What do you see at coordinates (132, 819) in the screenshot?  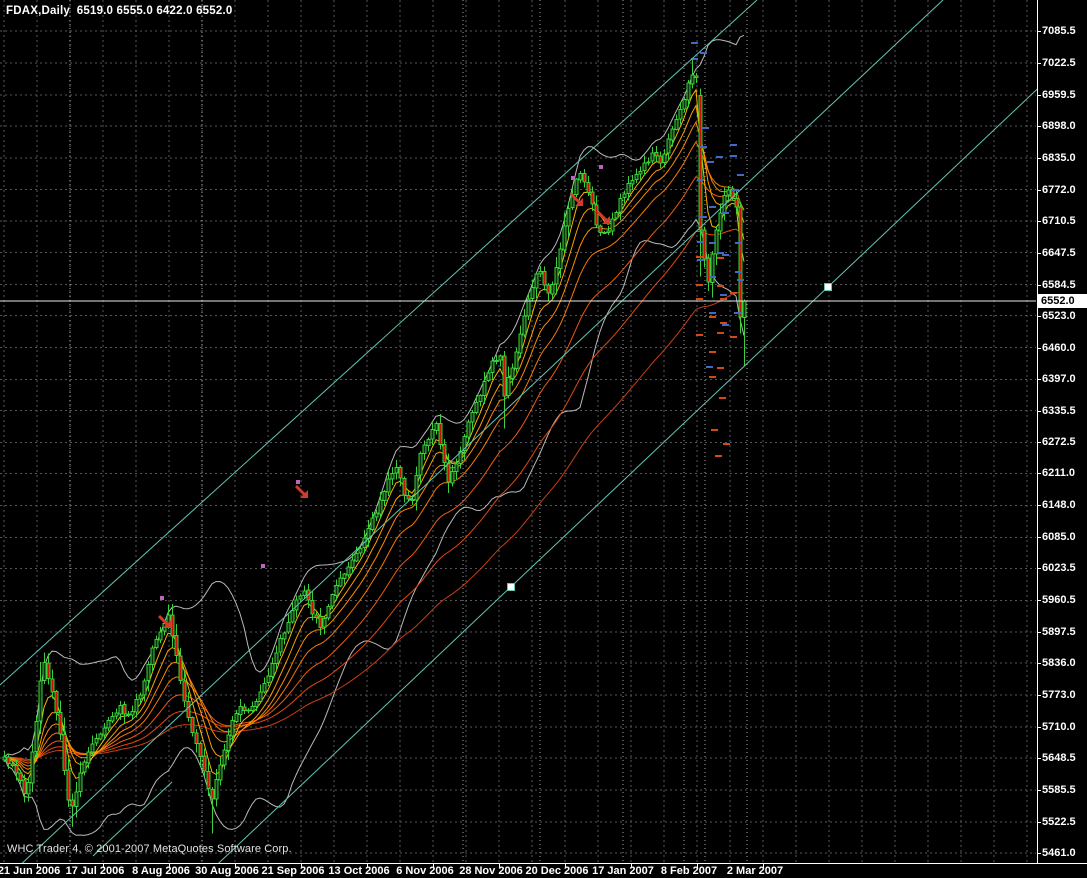 I see `channel-trendline` at bounding box center [132, 819].